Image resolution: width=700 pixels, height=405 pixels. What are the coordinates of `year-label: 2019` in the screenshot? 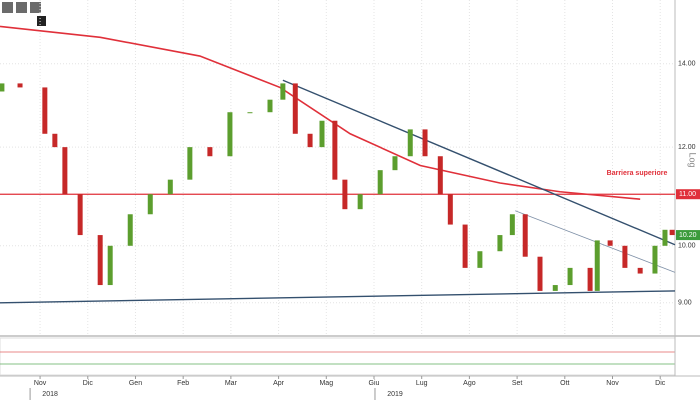 It's located at (395, 394).